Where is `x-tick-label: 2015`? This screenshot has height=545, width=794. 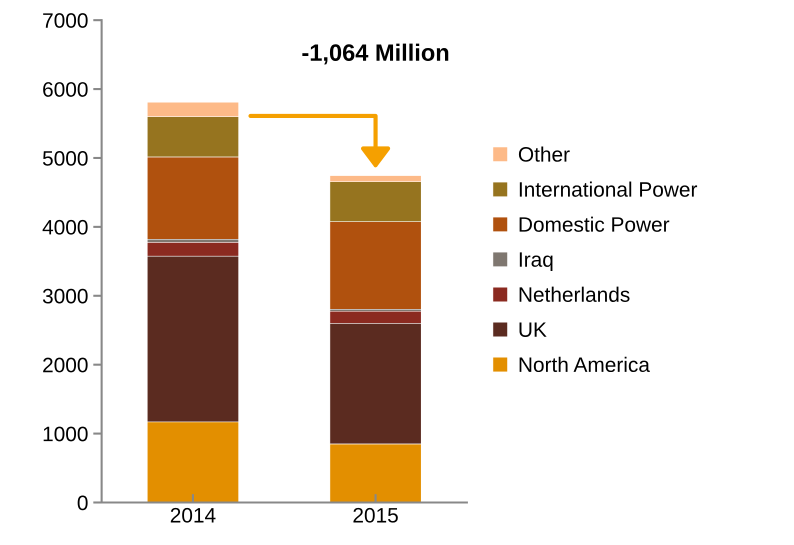 x-tick-label: 2015 is located at coordinates (375, 515).